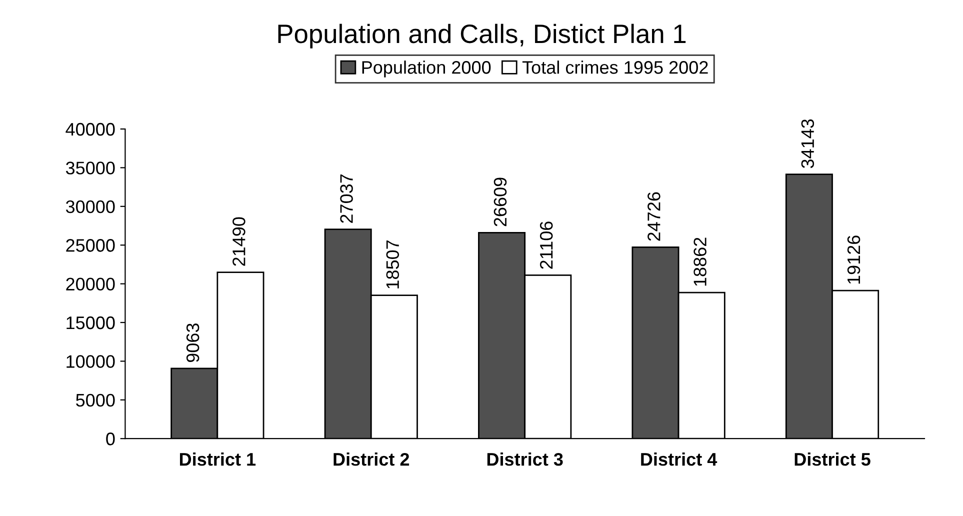 The image size is (963, 516). What do you see at coordinates (90, 207) in the screenshot?
I see `y-tick-label: 30000` at bounding box center [90, 207].